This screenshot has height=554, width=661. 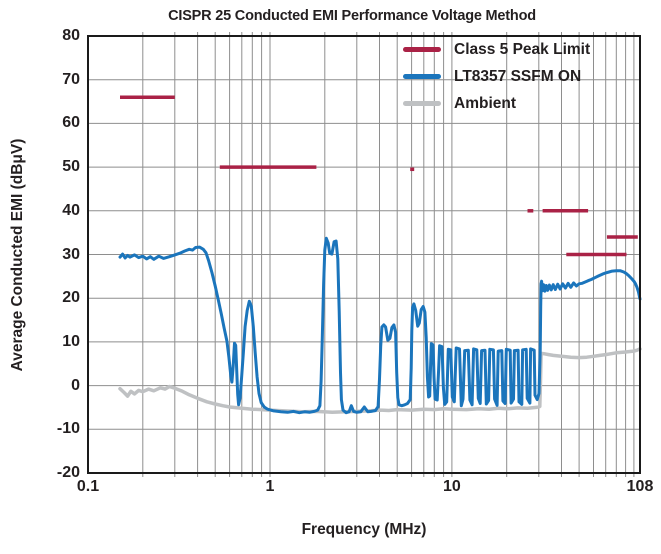 What do you see at coordinates (71, 35) in the screenshot?
I see `y-tick-label: 80` at bounding box center [71, 35].